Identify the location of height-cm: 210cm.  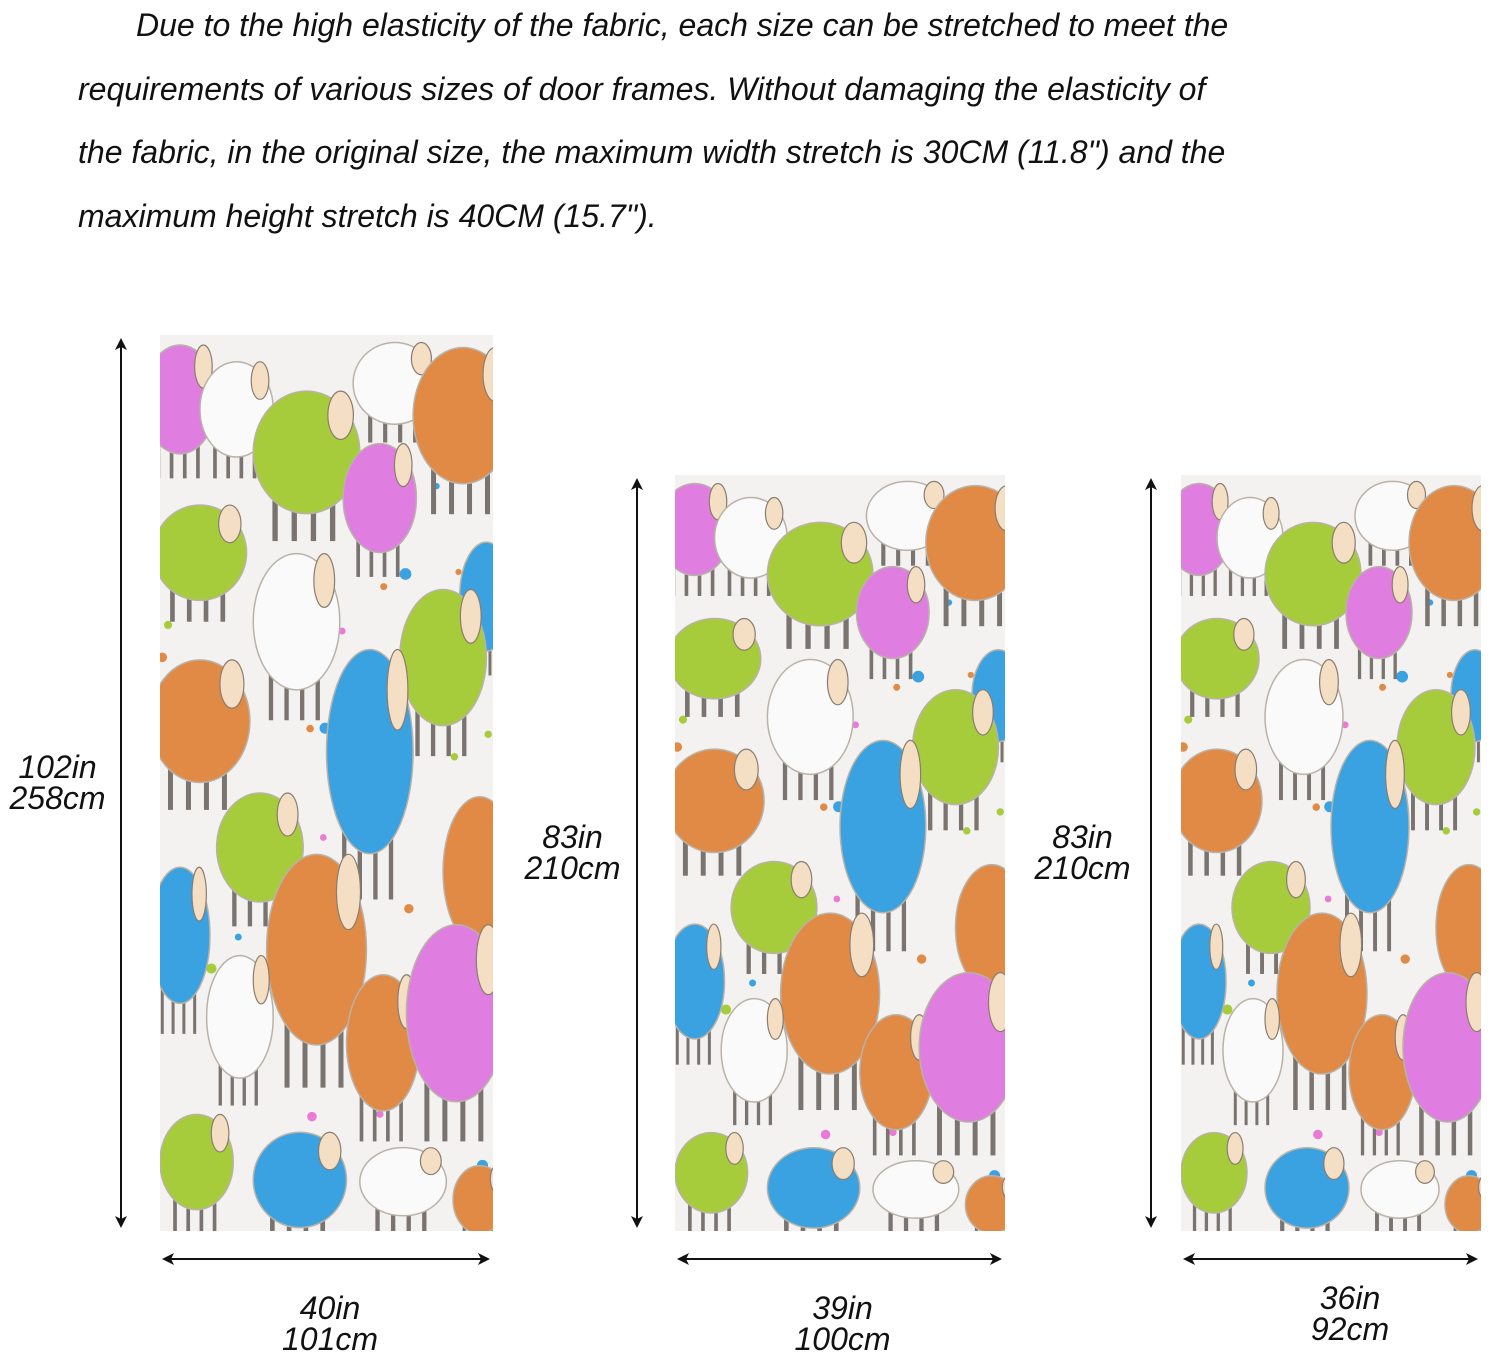
(572, 868).